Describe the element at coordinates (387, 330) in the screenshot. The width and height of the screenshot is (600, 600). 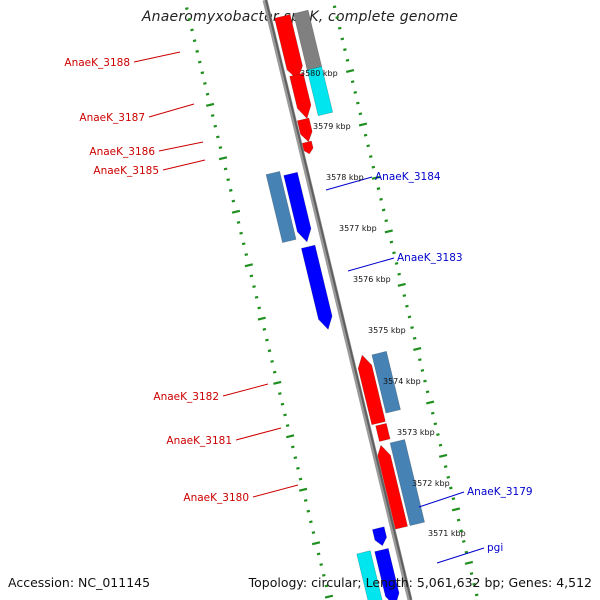
I see `scale-label: 3575 kbp` at that location.